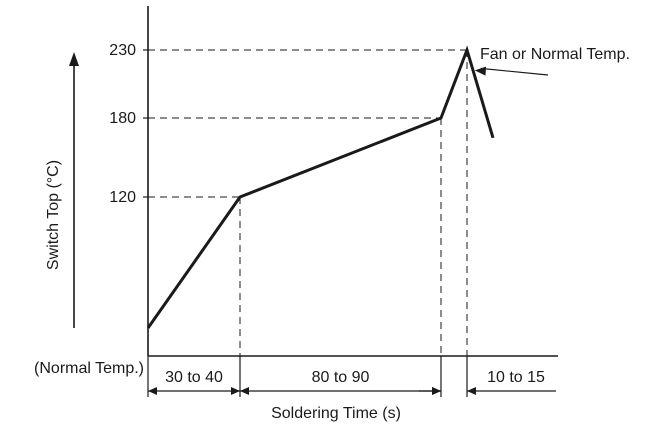  What do you see at coordinates (53, 215) in the screenshot?
I see `y-axis-label: Switch Top (°C)` at bounding box center [53, 215].